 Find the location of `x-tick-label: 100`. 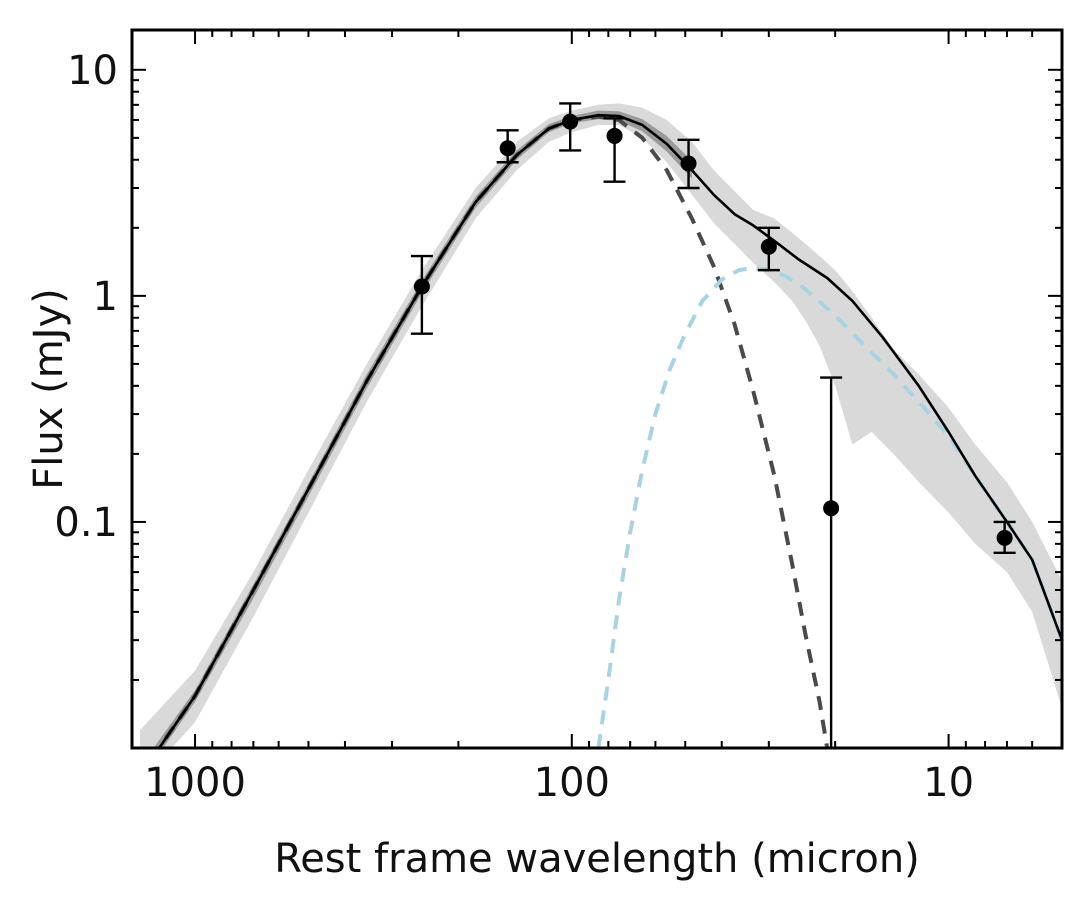

x-tick-label: 100 is located at coordinates (572, 783).